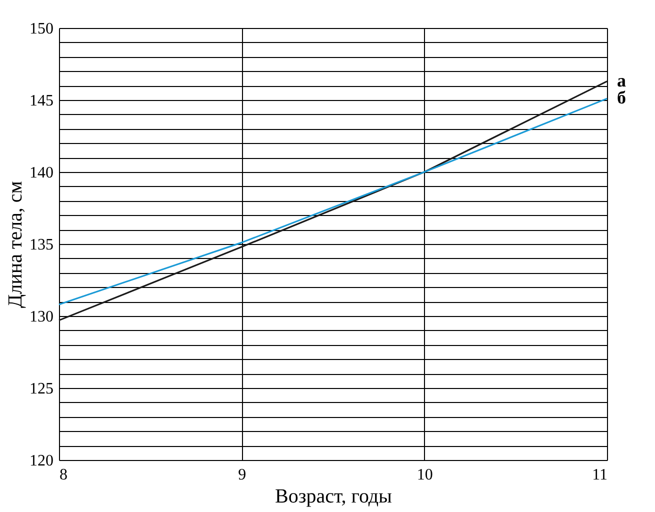 This screenshot has width=655, height=512. I want to click on x-tick-label: 8, so click(64, 475).